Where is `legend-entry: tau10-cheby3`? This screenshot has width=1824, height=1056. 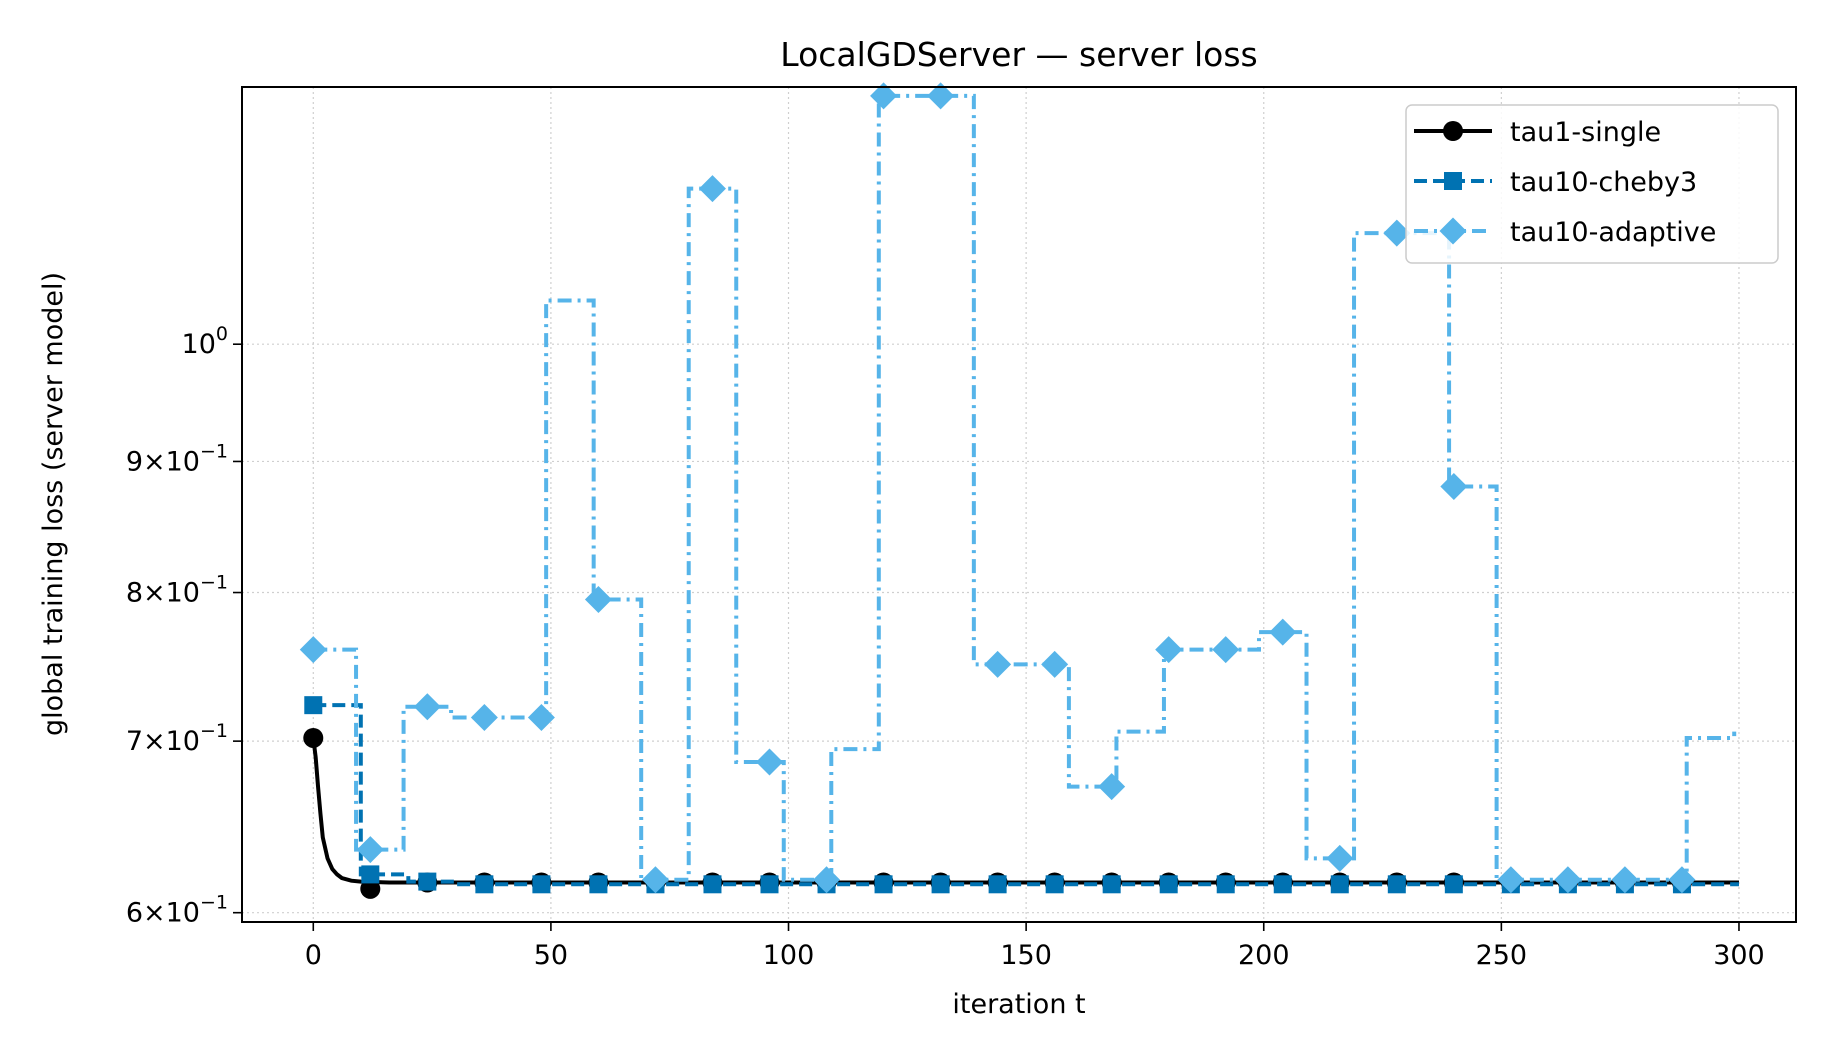
legend-entry: tau10-cheby3 is located at coordinates (1555, 182).